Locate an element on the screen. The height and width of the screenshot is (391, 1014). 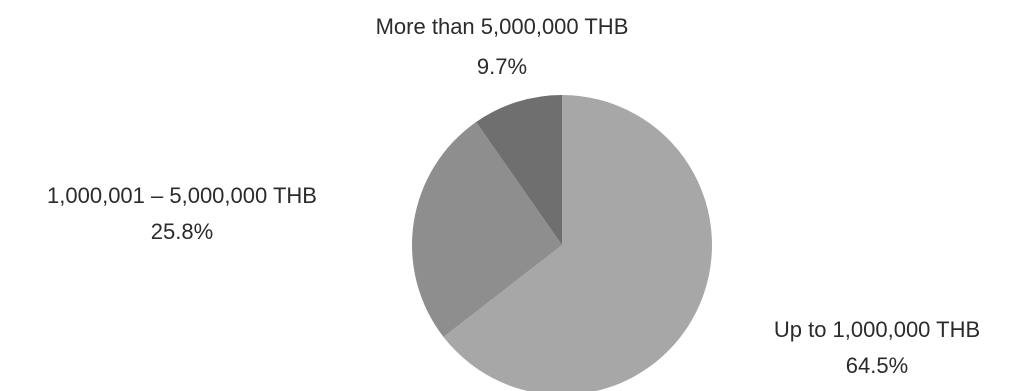
slice-1m-to-5m is located at coordinates (487, 229).